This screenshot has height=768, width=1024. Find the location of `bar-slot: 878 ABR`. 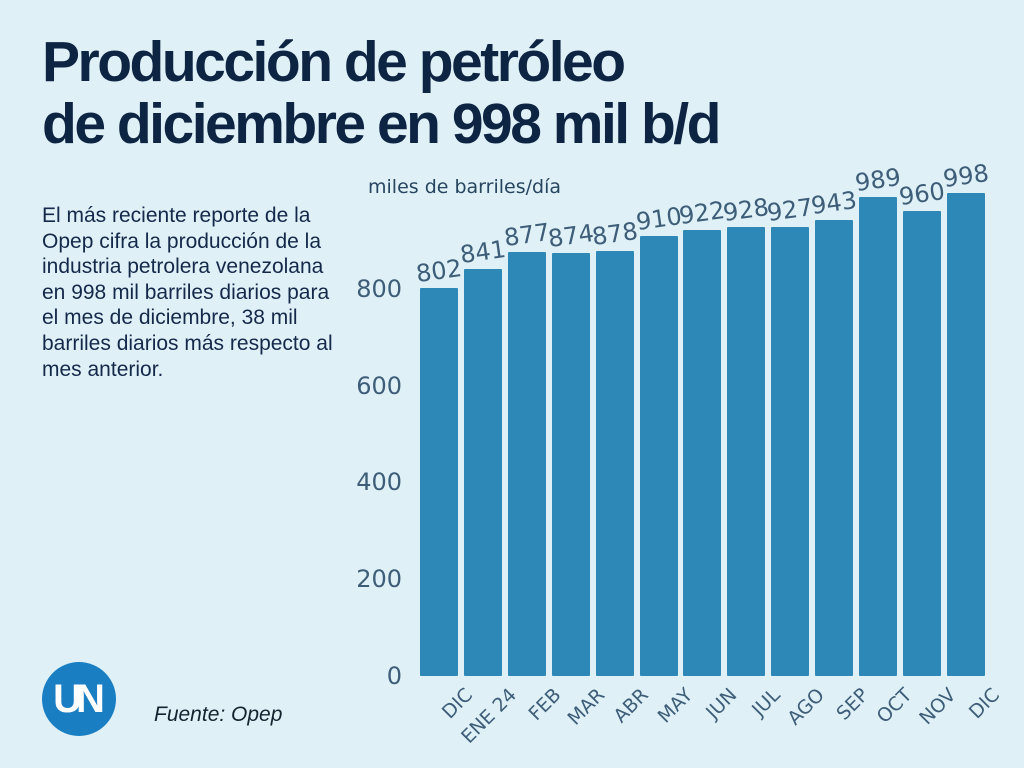

bar-slot: 878 ABR is located at coordinates (621, 472).